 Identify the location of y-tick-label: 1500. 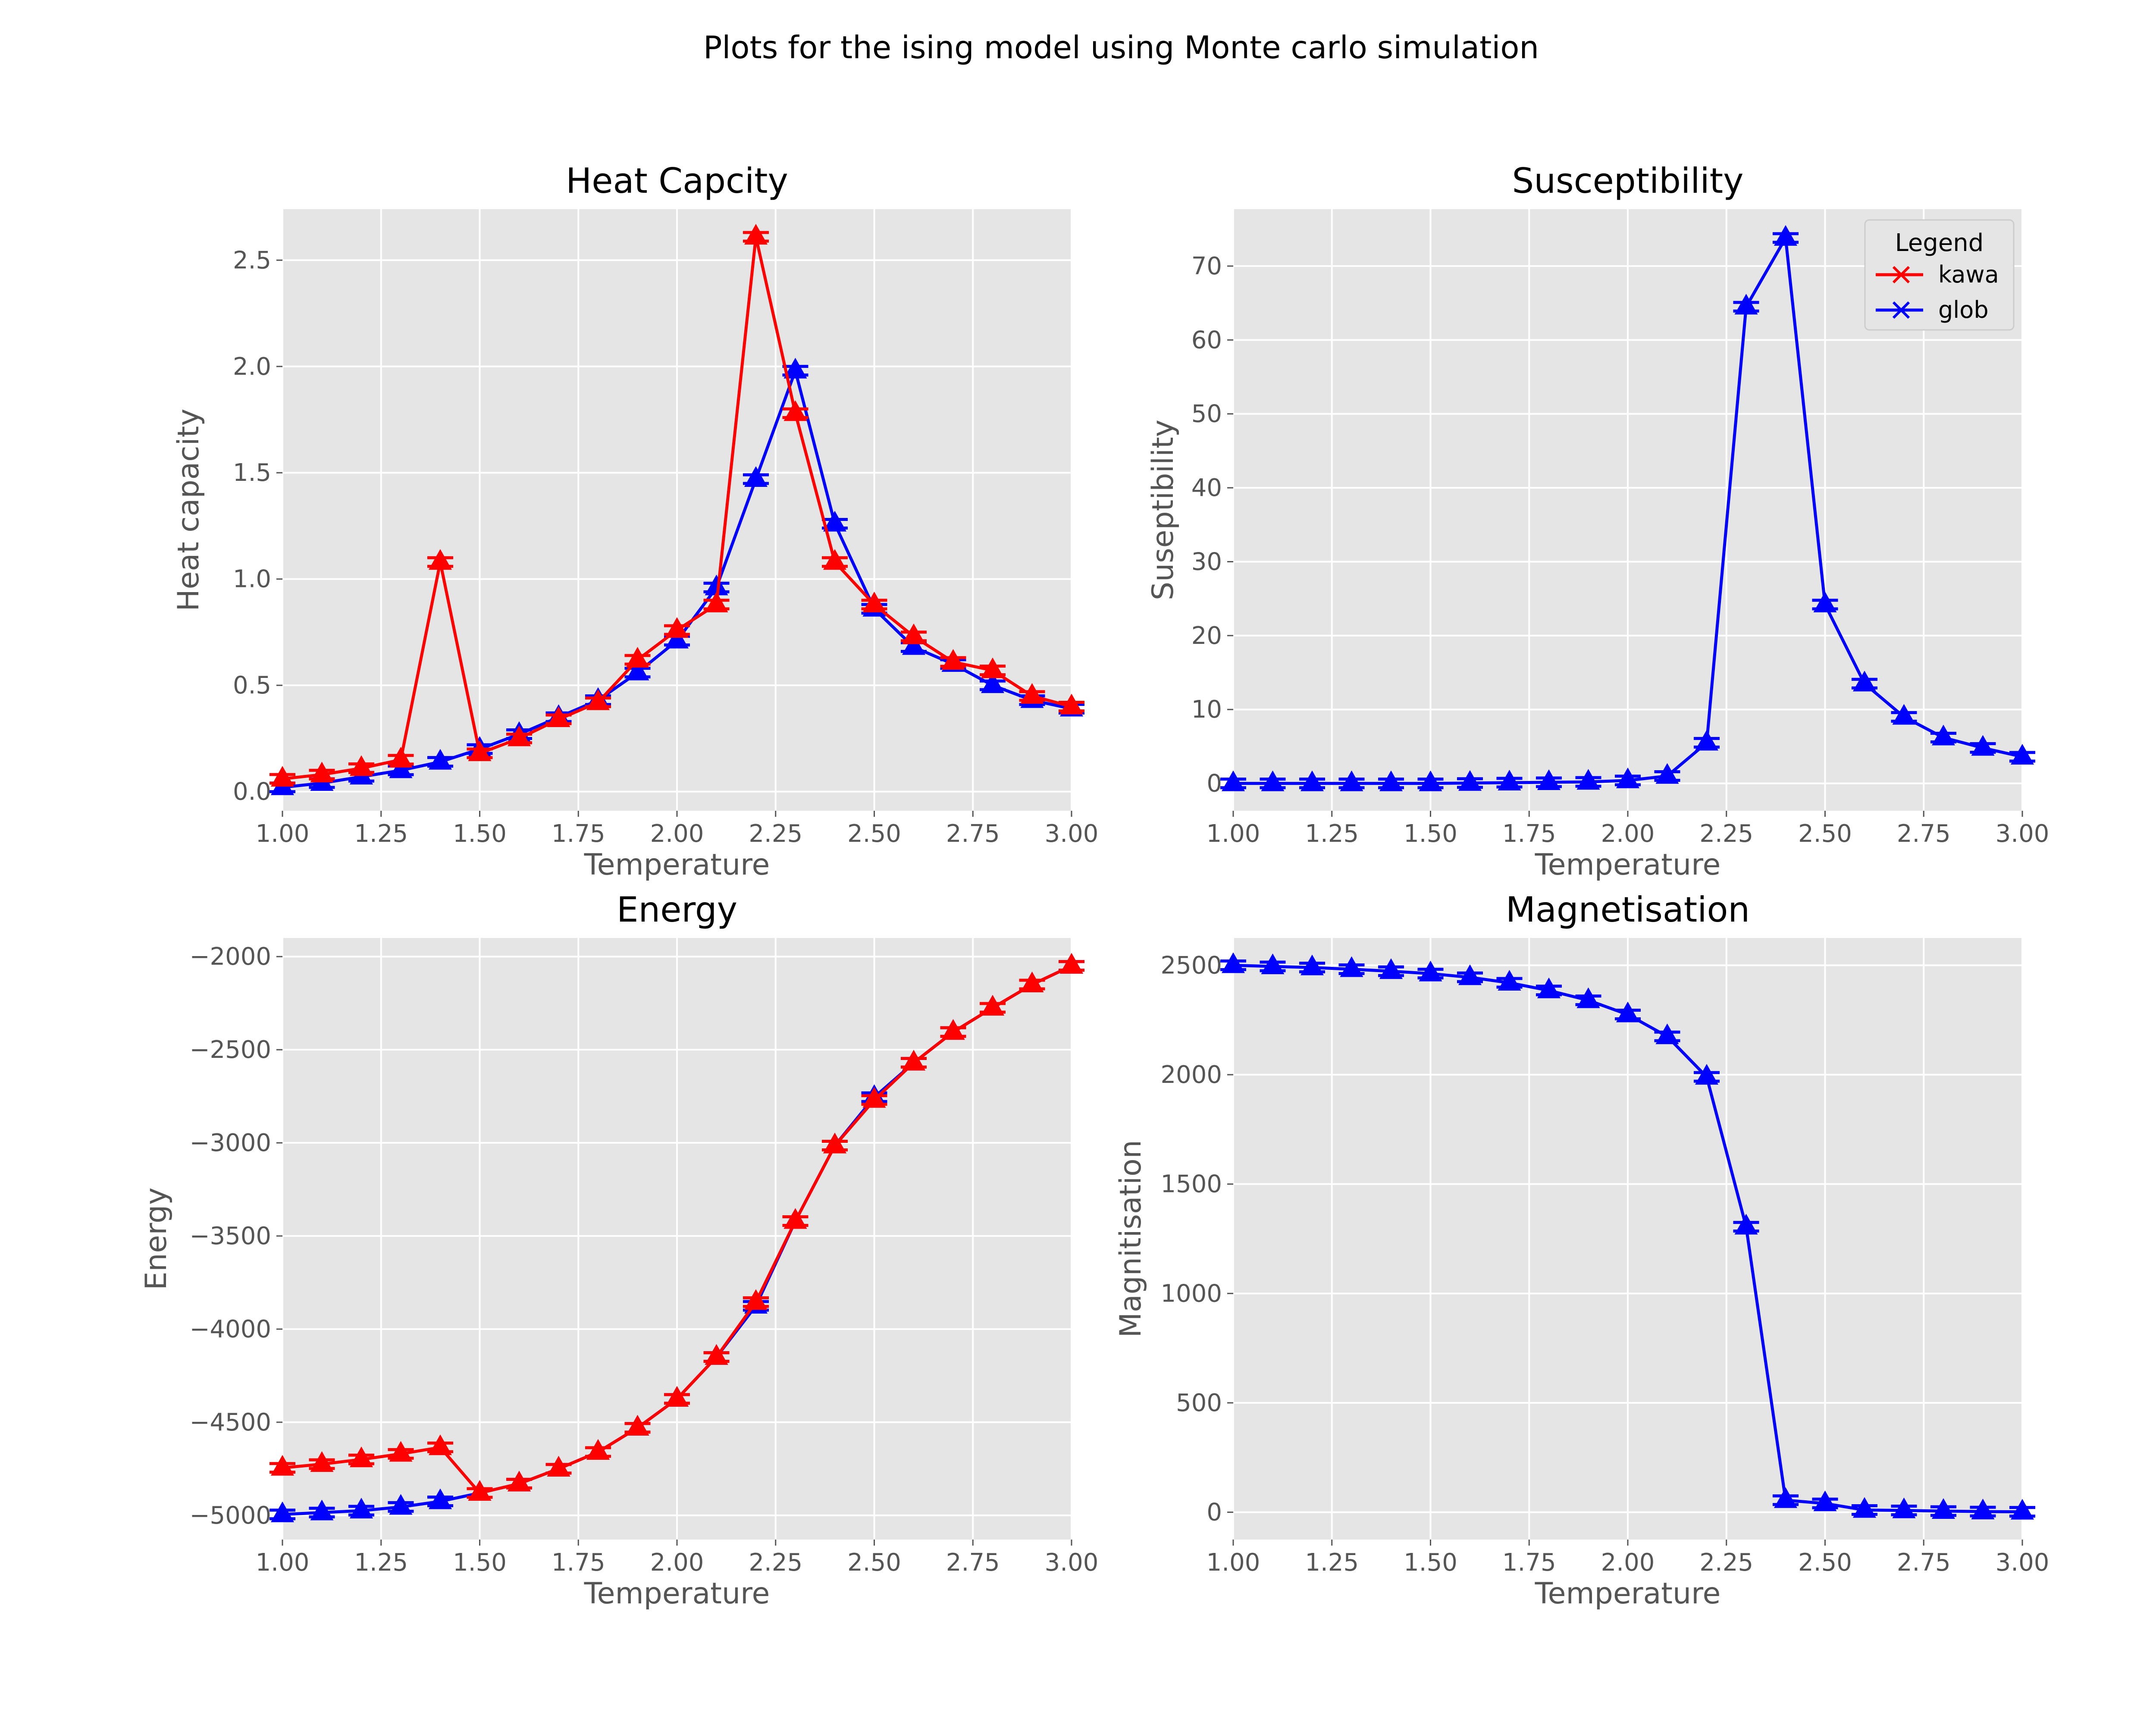
(1191, 1184).